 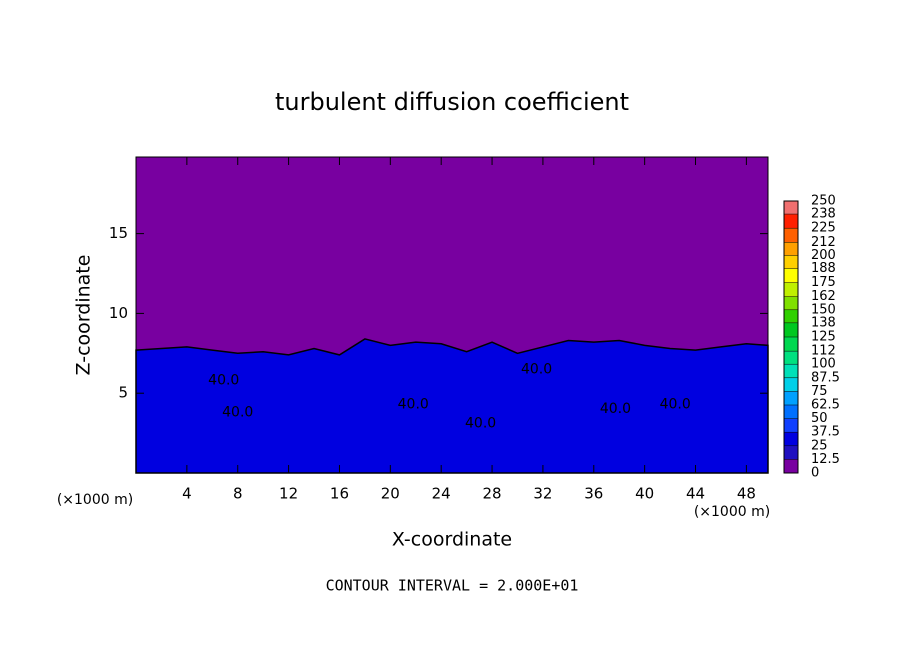 What do you see at coordinates (118, 233) in the screenshot?
I see `y-tick-label: 15` at bounding box center [118, 233].